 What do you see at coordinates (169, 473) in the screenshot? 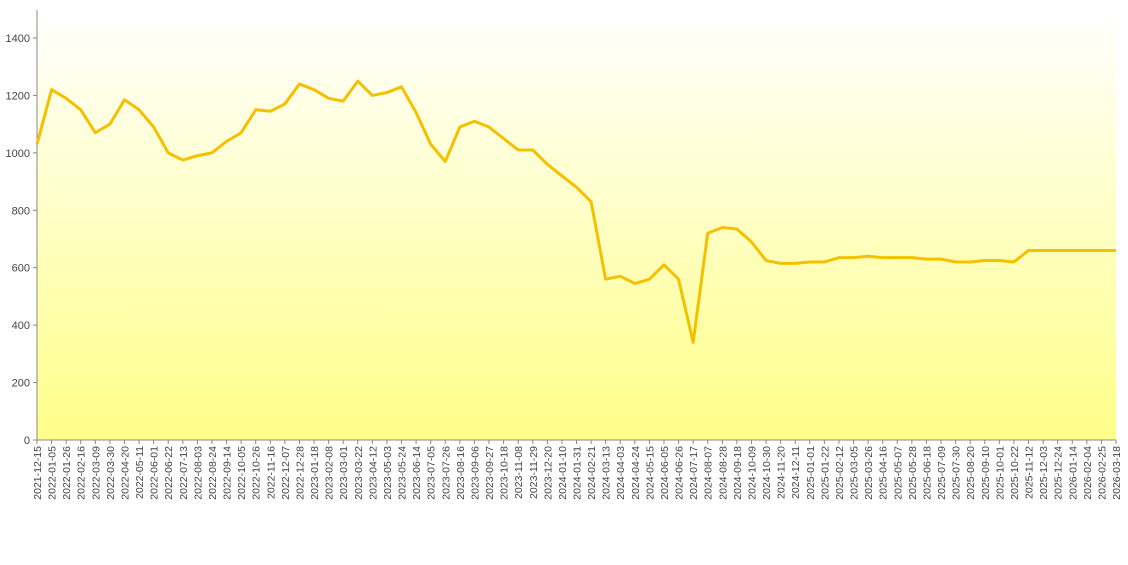
I see `x-tick-label: 2022-06-22` at bounding box center [169, 473].